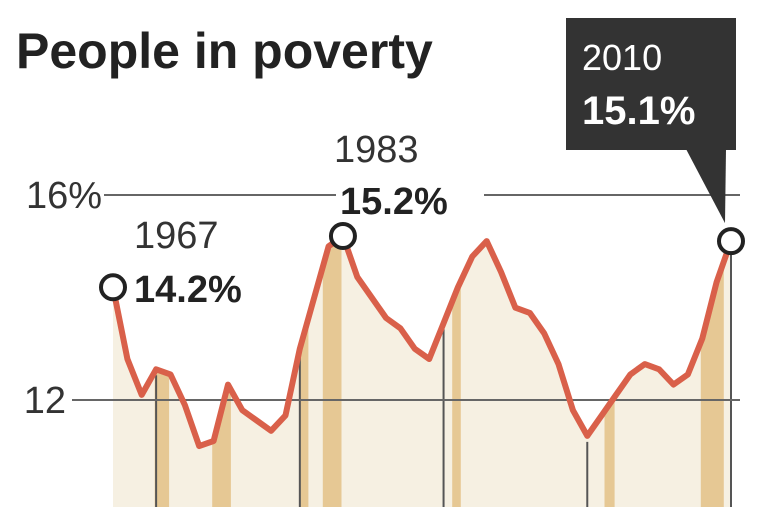 The width and height of the screenshot is (760, 507). I want to click on y-tick-label: 12, so click(45, 401).